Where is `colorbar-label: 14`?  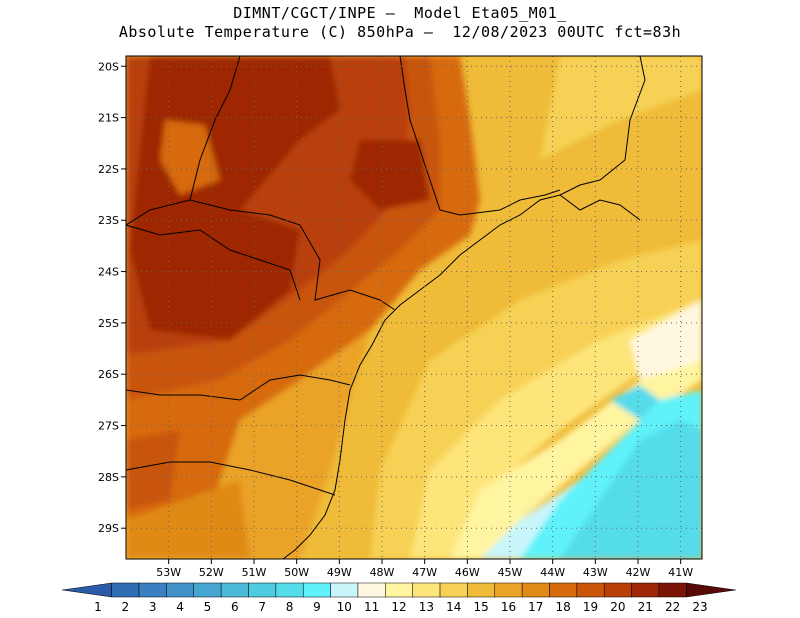 colorbar-label: 14 is located at coordinates (453, 607).